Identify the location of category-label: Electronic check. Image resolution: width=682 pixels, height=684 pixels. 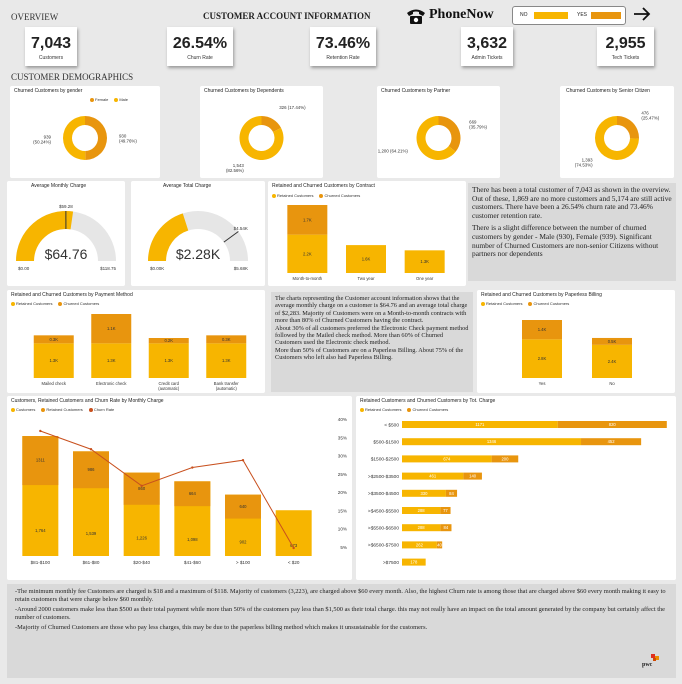
(111, 383).